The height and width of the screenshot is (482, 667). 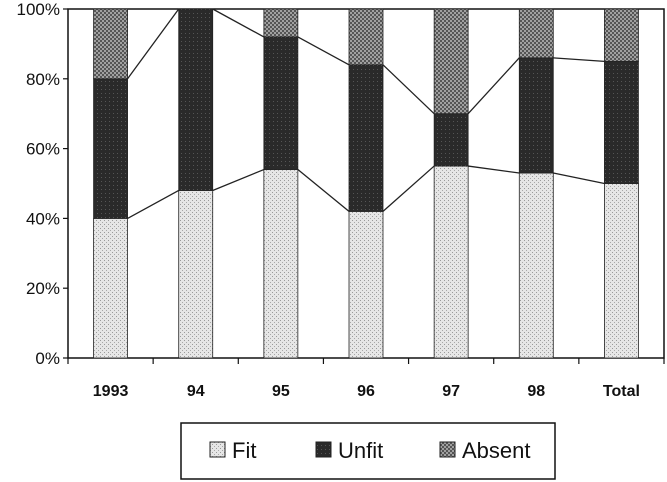 What do you see at coordinates (111, 391) in the screenshot?
I see `x-category-label: 1993` at bounding box center [111, 391].